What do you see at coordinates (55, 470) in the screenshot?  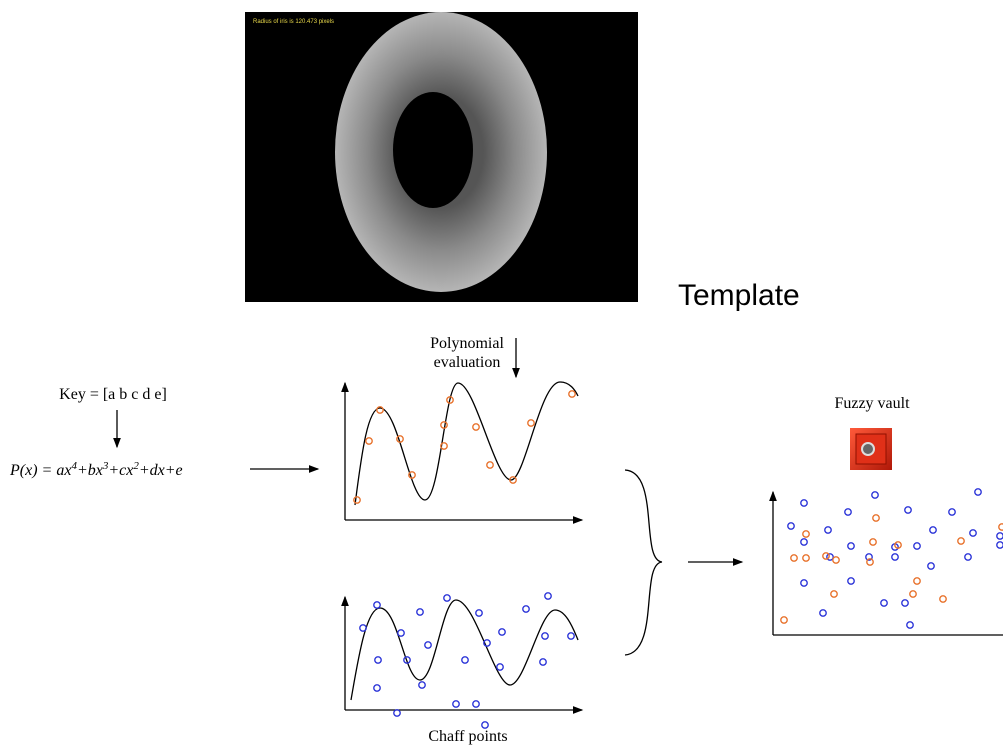 I see `equation-part: = ax` at bounding box center [55, 470].